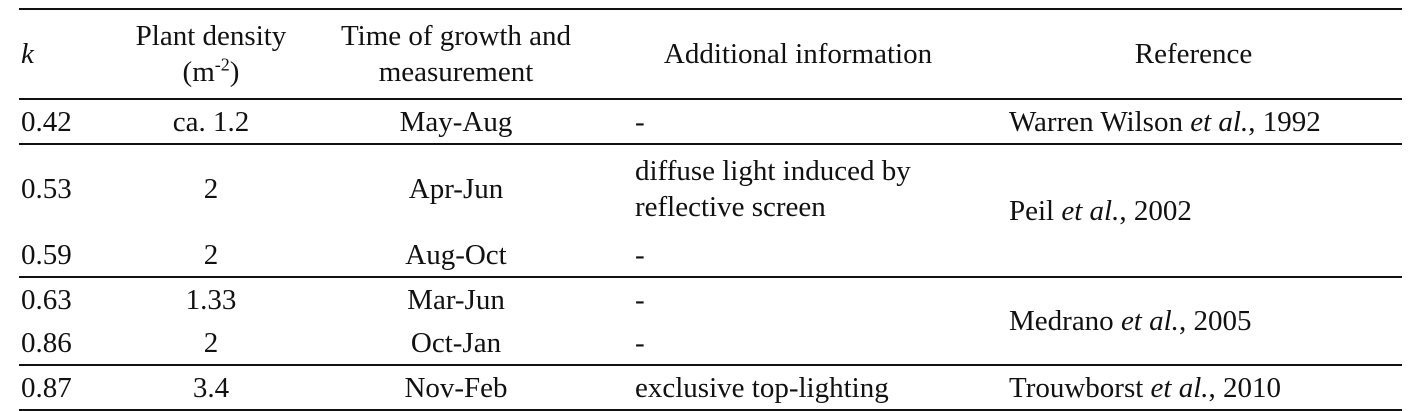 The width and height of the screenshot is (1410, 411). I want to click on cell-density: ca. 1.2, so click(211, 121).